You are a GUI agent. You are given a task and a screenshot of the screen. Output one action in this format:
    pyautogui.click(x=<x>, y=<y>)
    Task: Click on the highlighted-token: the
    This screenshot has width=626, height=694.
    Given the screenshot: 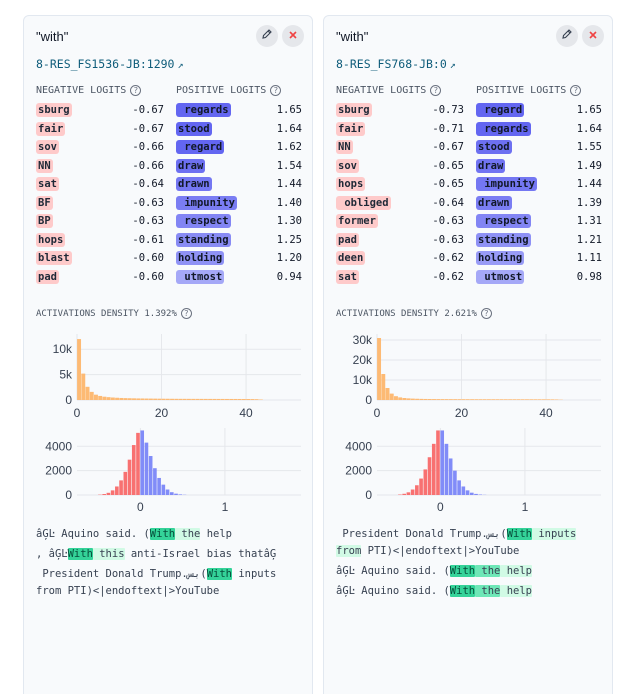 What is the action you would take?
    pyautogui.click(x=188, y=534)
    